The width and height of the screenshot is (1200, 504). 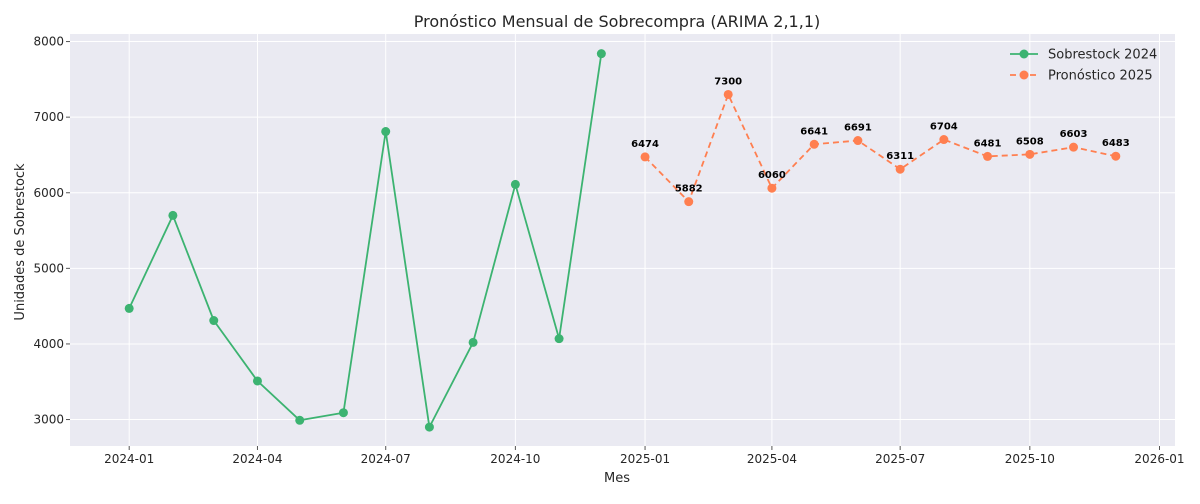 I want to click on x-tick-label: 2024-10, so click(x=515, y=459).